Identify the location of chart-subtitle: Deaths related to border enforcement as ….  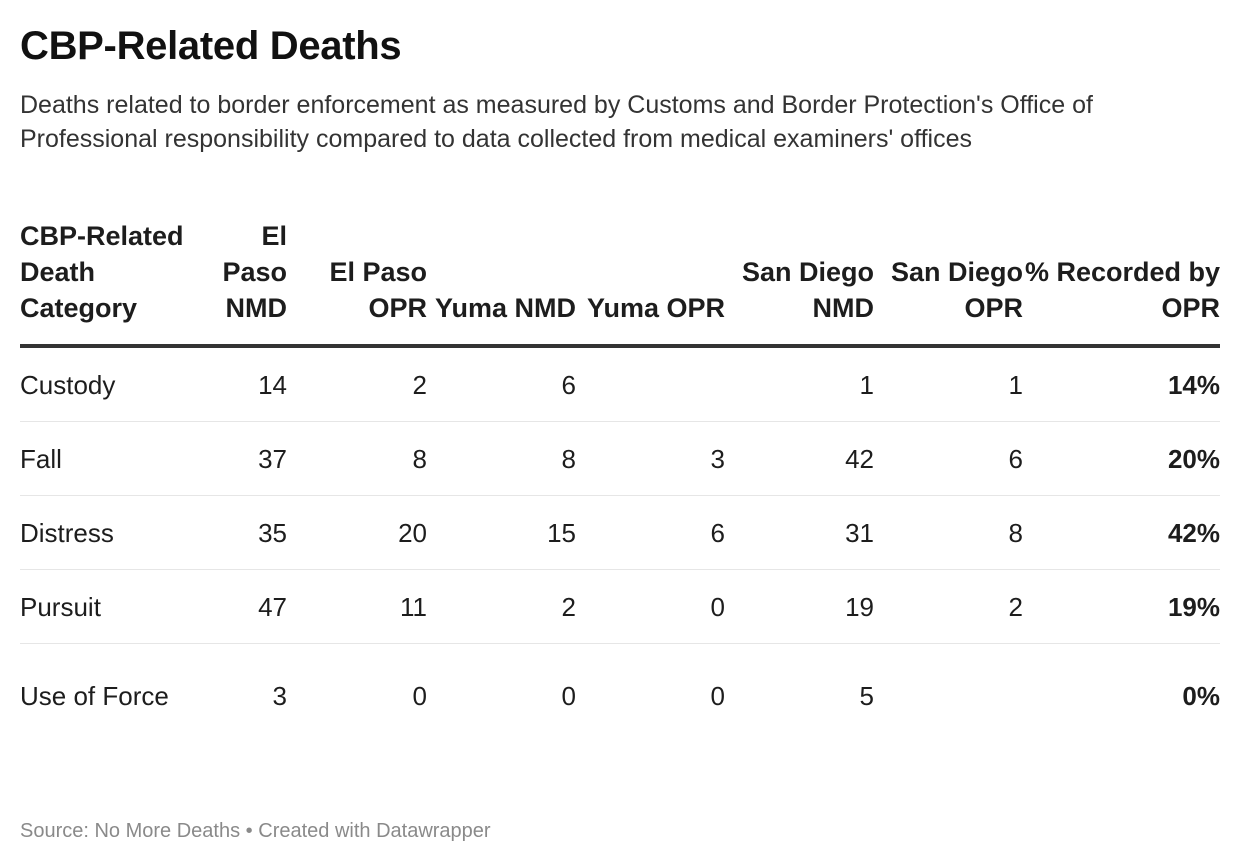
(556, 122).